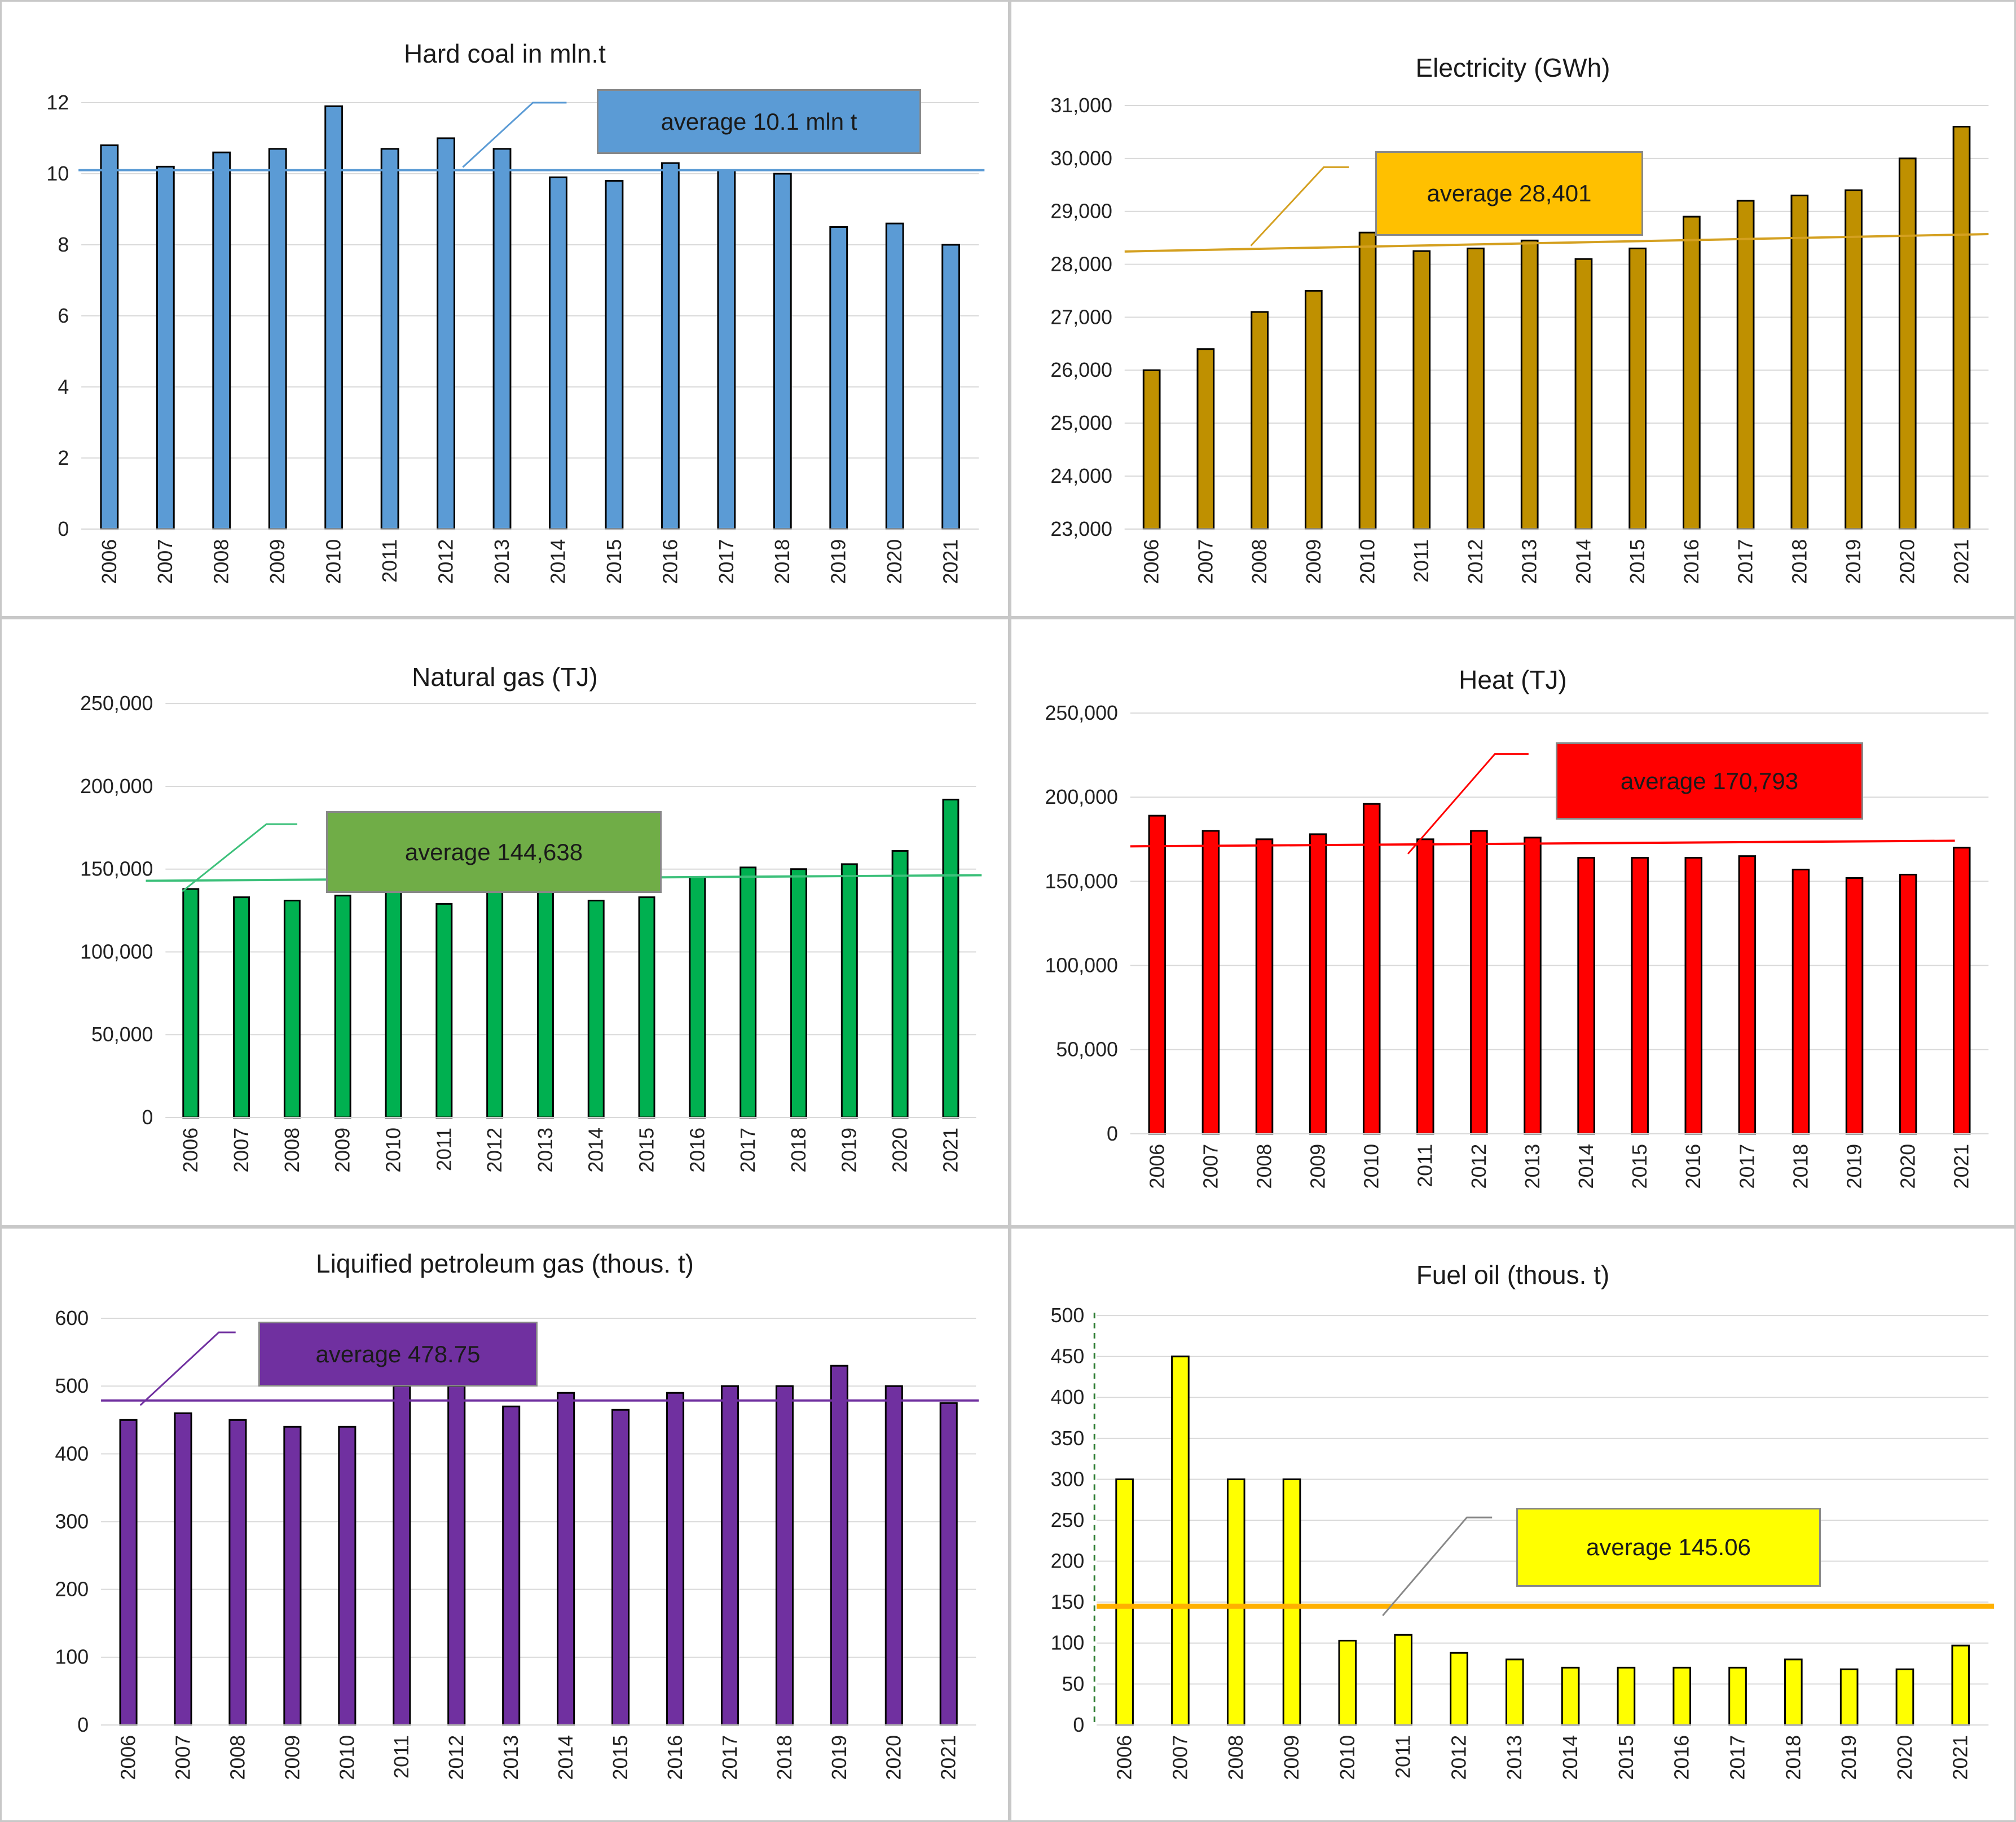 The width and height of the screenshot is (2016, 1822). I want to click on y-tick-label: 28,000, so click(1081, 264).